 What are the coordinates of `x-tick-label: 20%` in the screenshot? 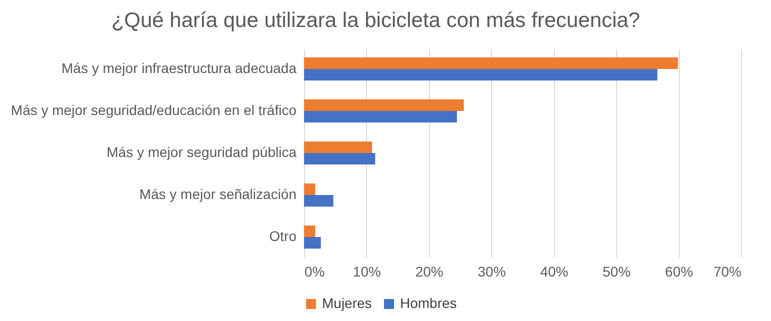 It's located at (429, 272).